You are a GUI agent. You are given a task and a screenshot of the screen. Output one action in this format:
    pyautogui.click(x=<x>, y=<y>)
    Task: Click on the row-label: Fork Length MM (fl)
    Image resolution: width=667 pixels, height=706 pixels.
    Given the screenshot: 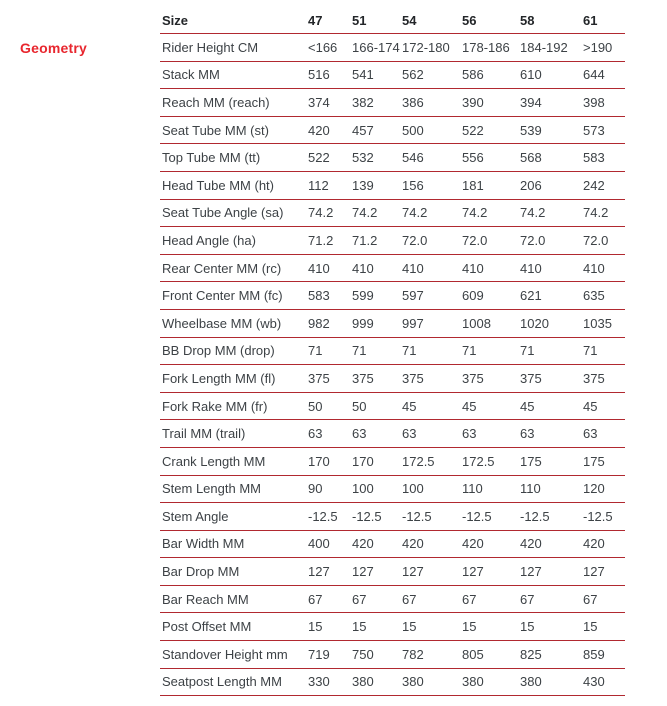 What is the action you would take?
    pyautogui.click(x=234, y=378)
    